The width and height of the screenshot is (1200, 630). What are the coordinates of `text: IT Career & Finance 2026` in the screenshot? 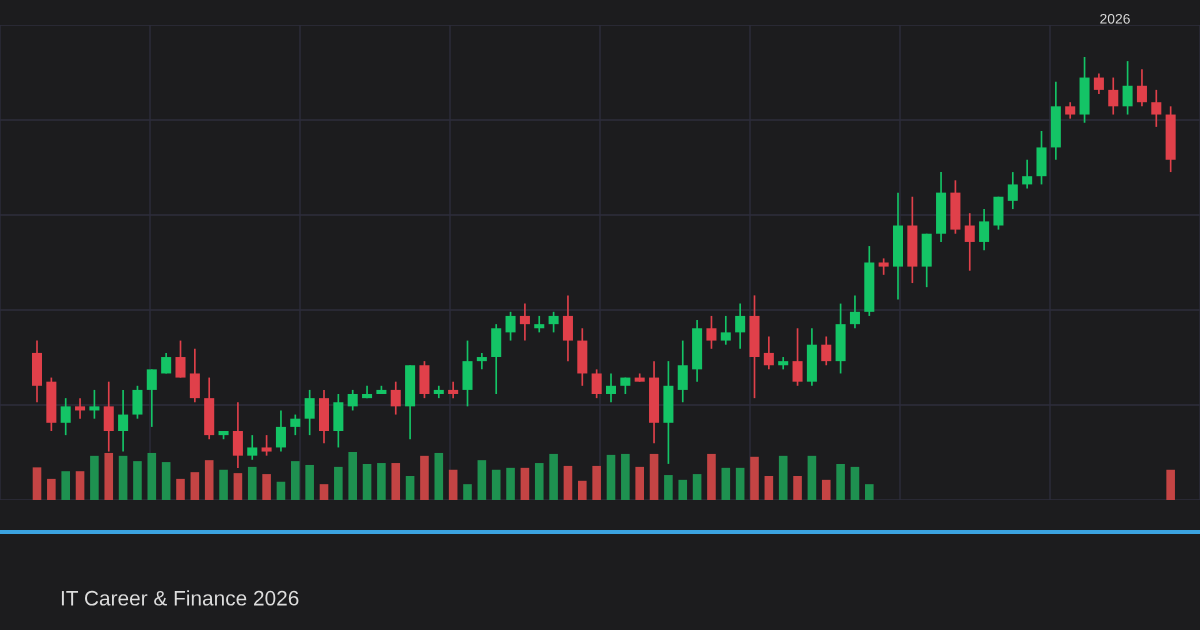 It's located at (180, 598).